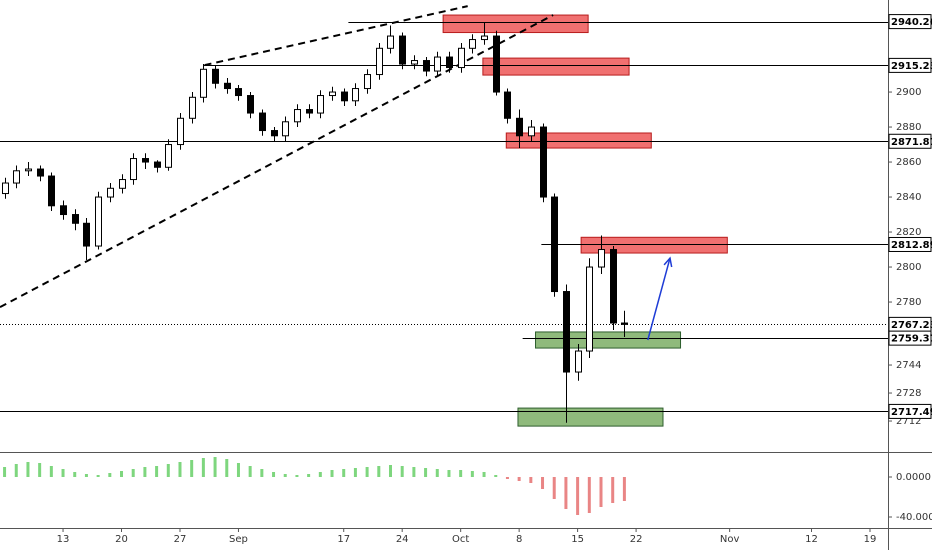  Describe the element at coordinates (913, 477) in the screenshot. I see `osc-y-tick-label: 0.0000` at that location.